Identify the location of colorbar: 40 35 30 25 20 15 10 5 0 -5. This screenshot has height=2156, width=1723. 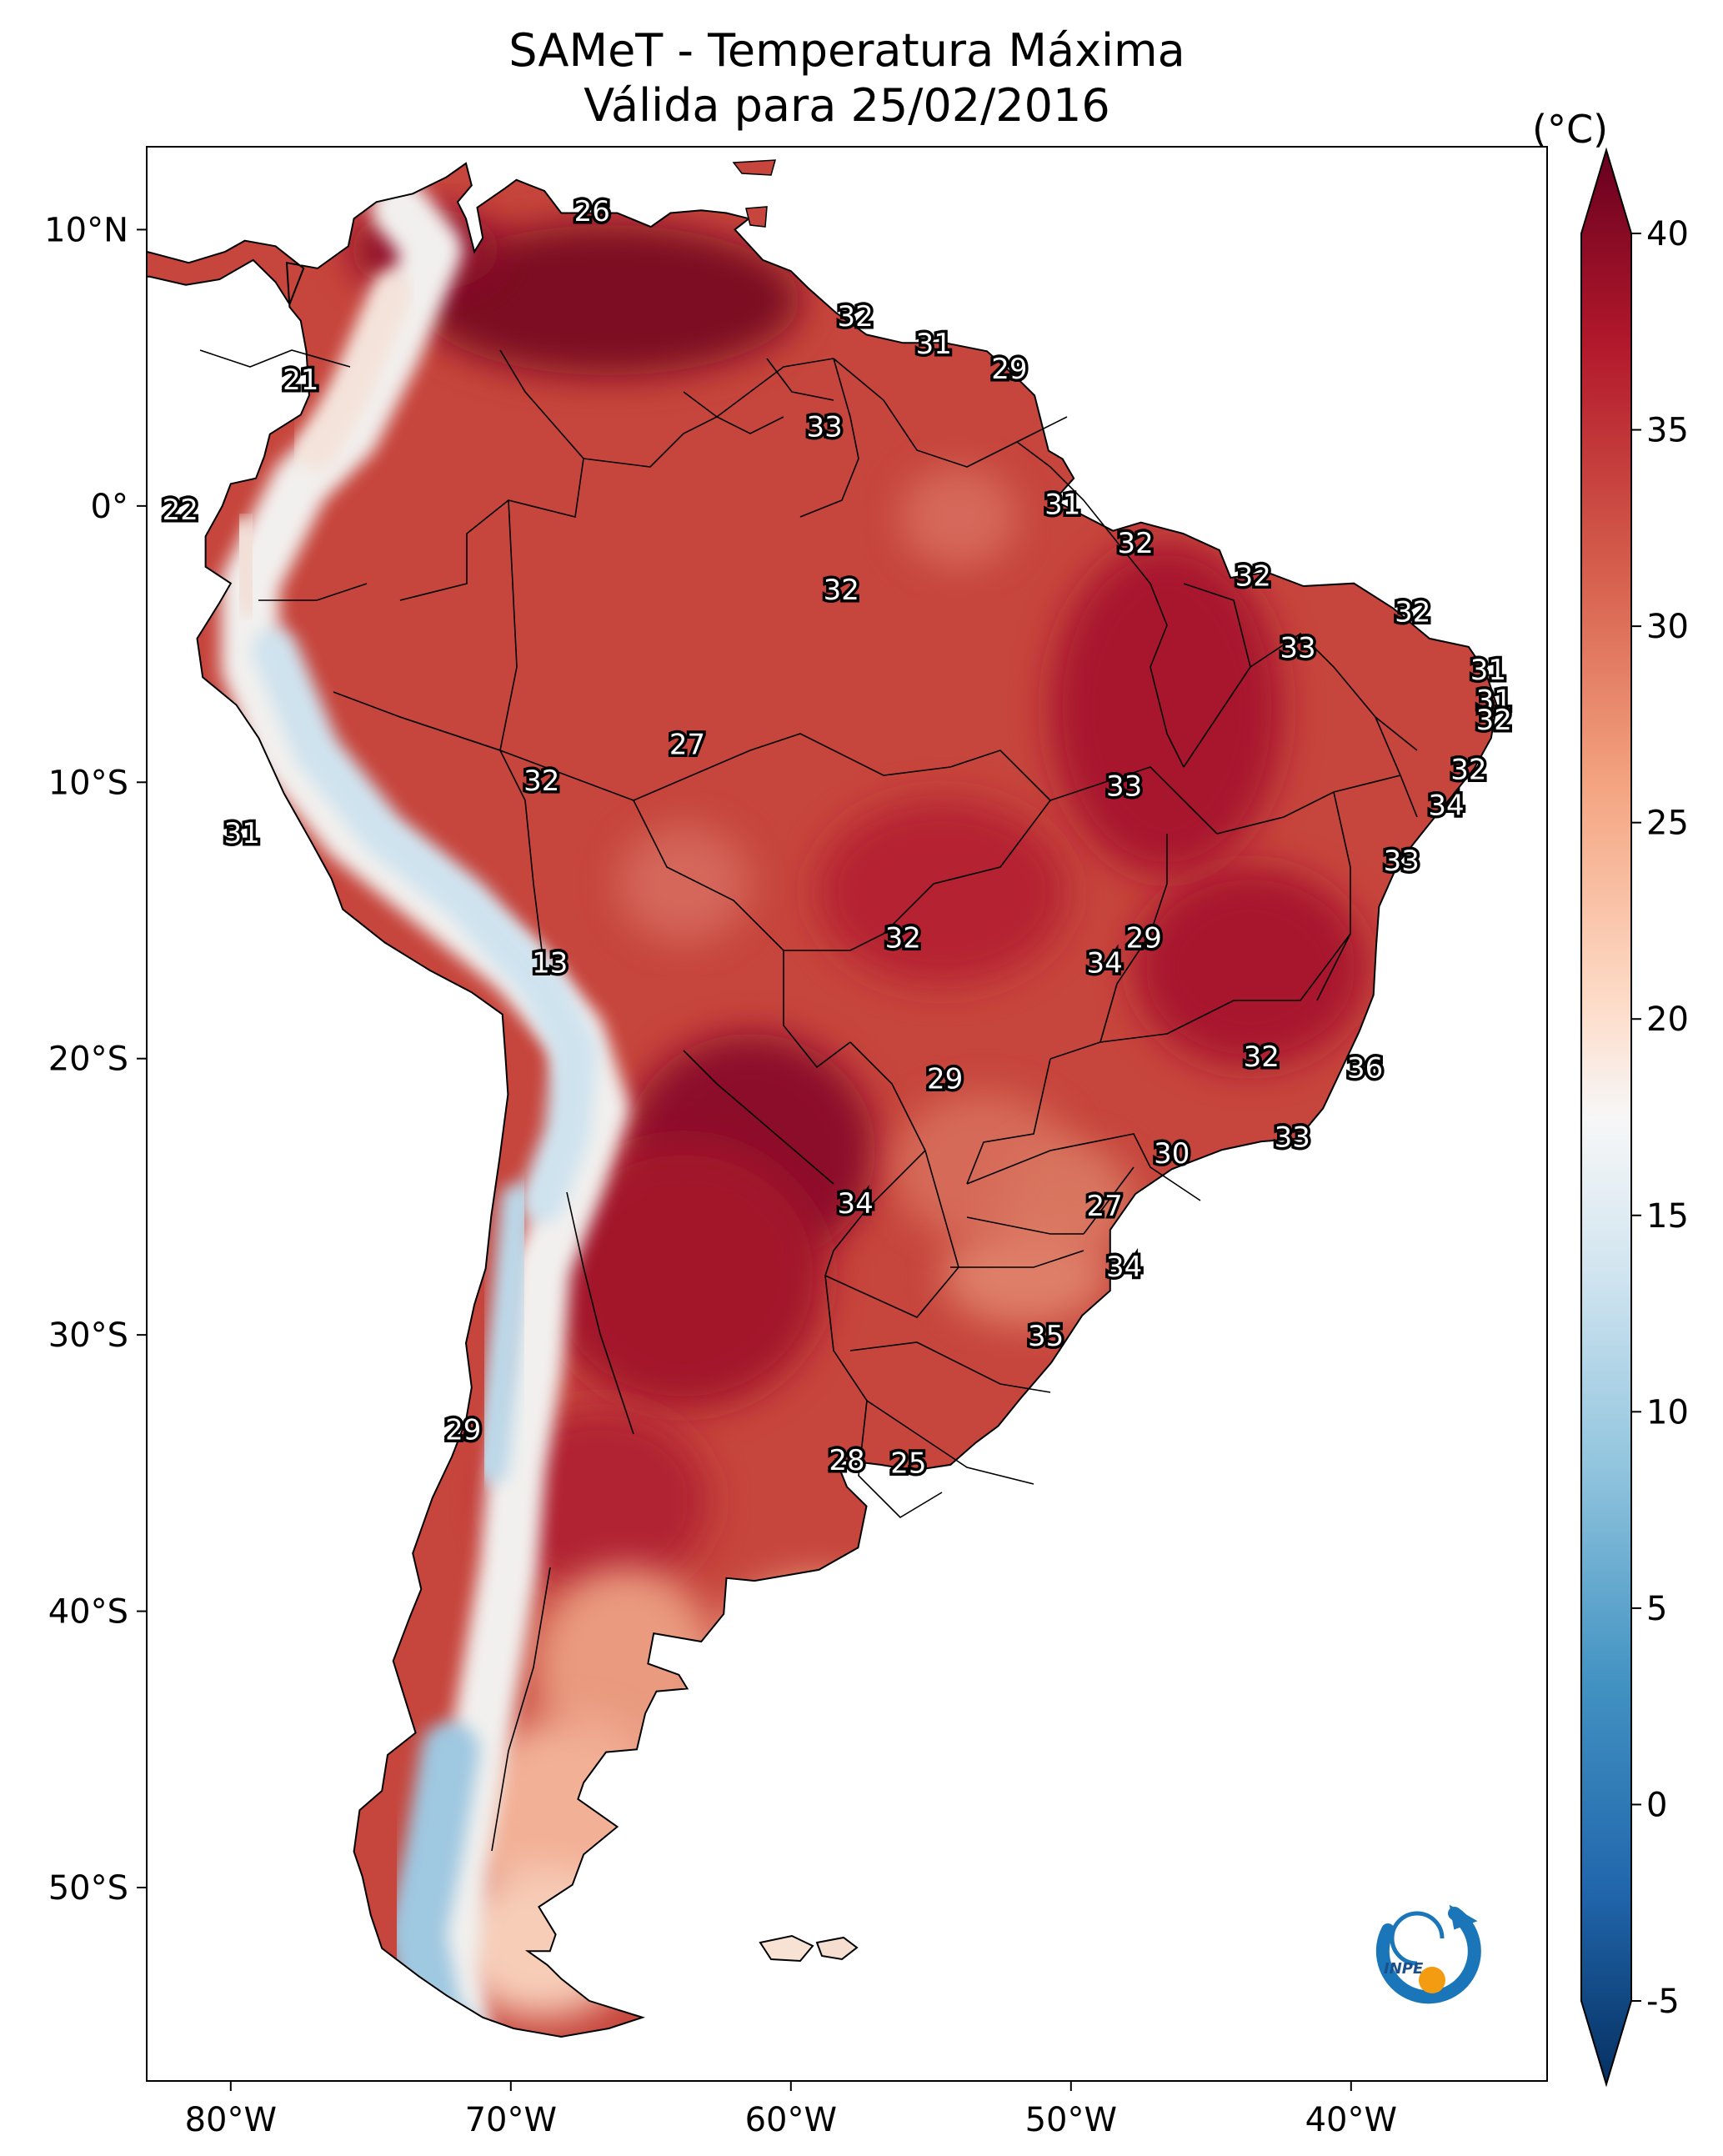
(1634, 1117).